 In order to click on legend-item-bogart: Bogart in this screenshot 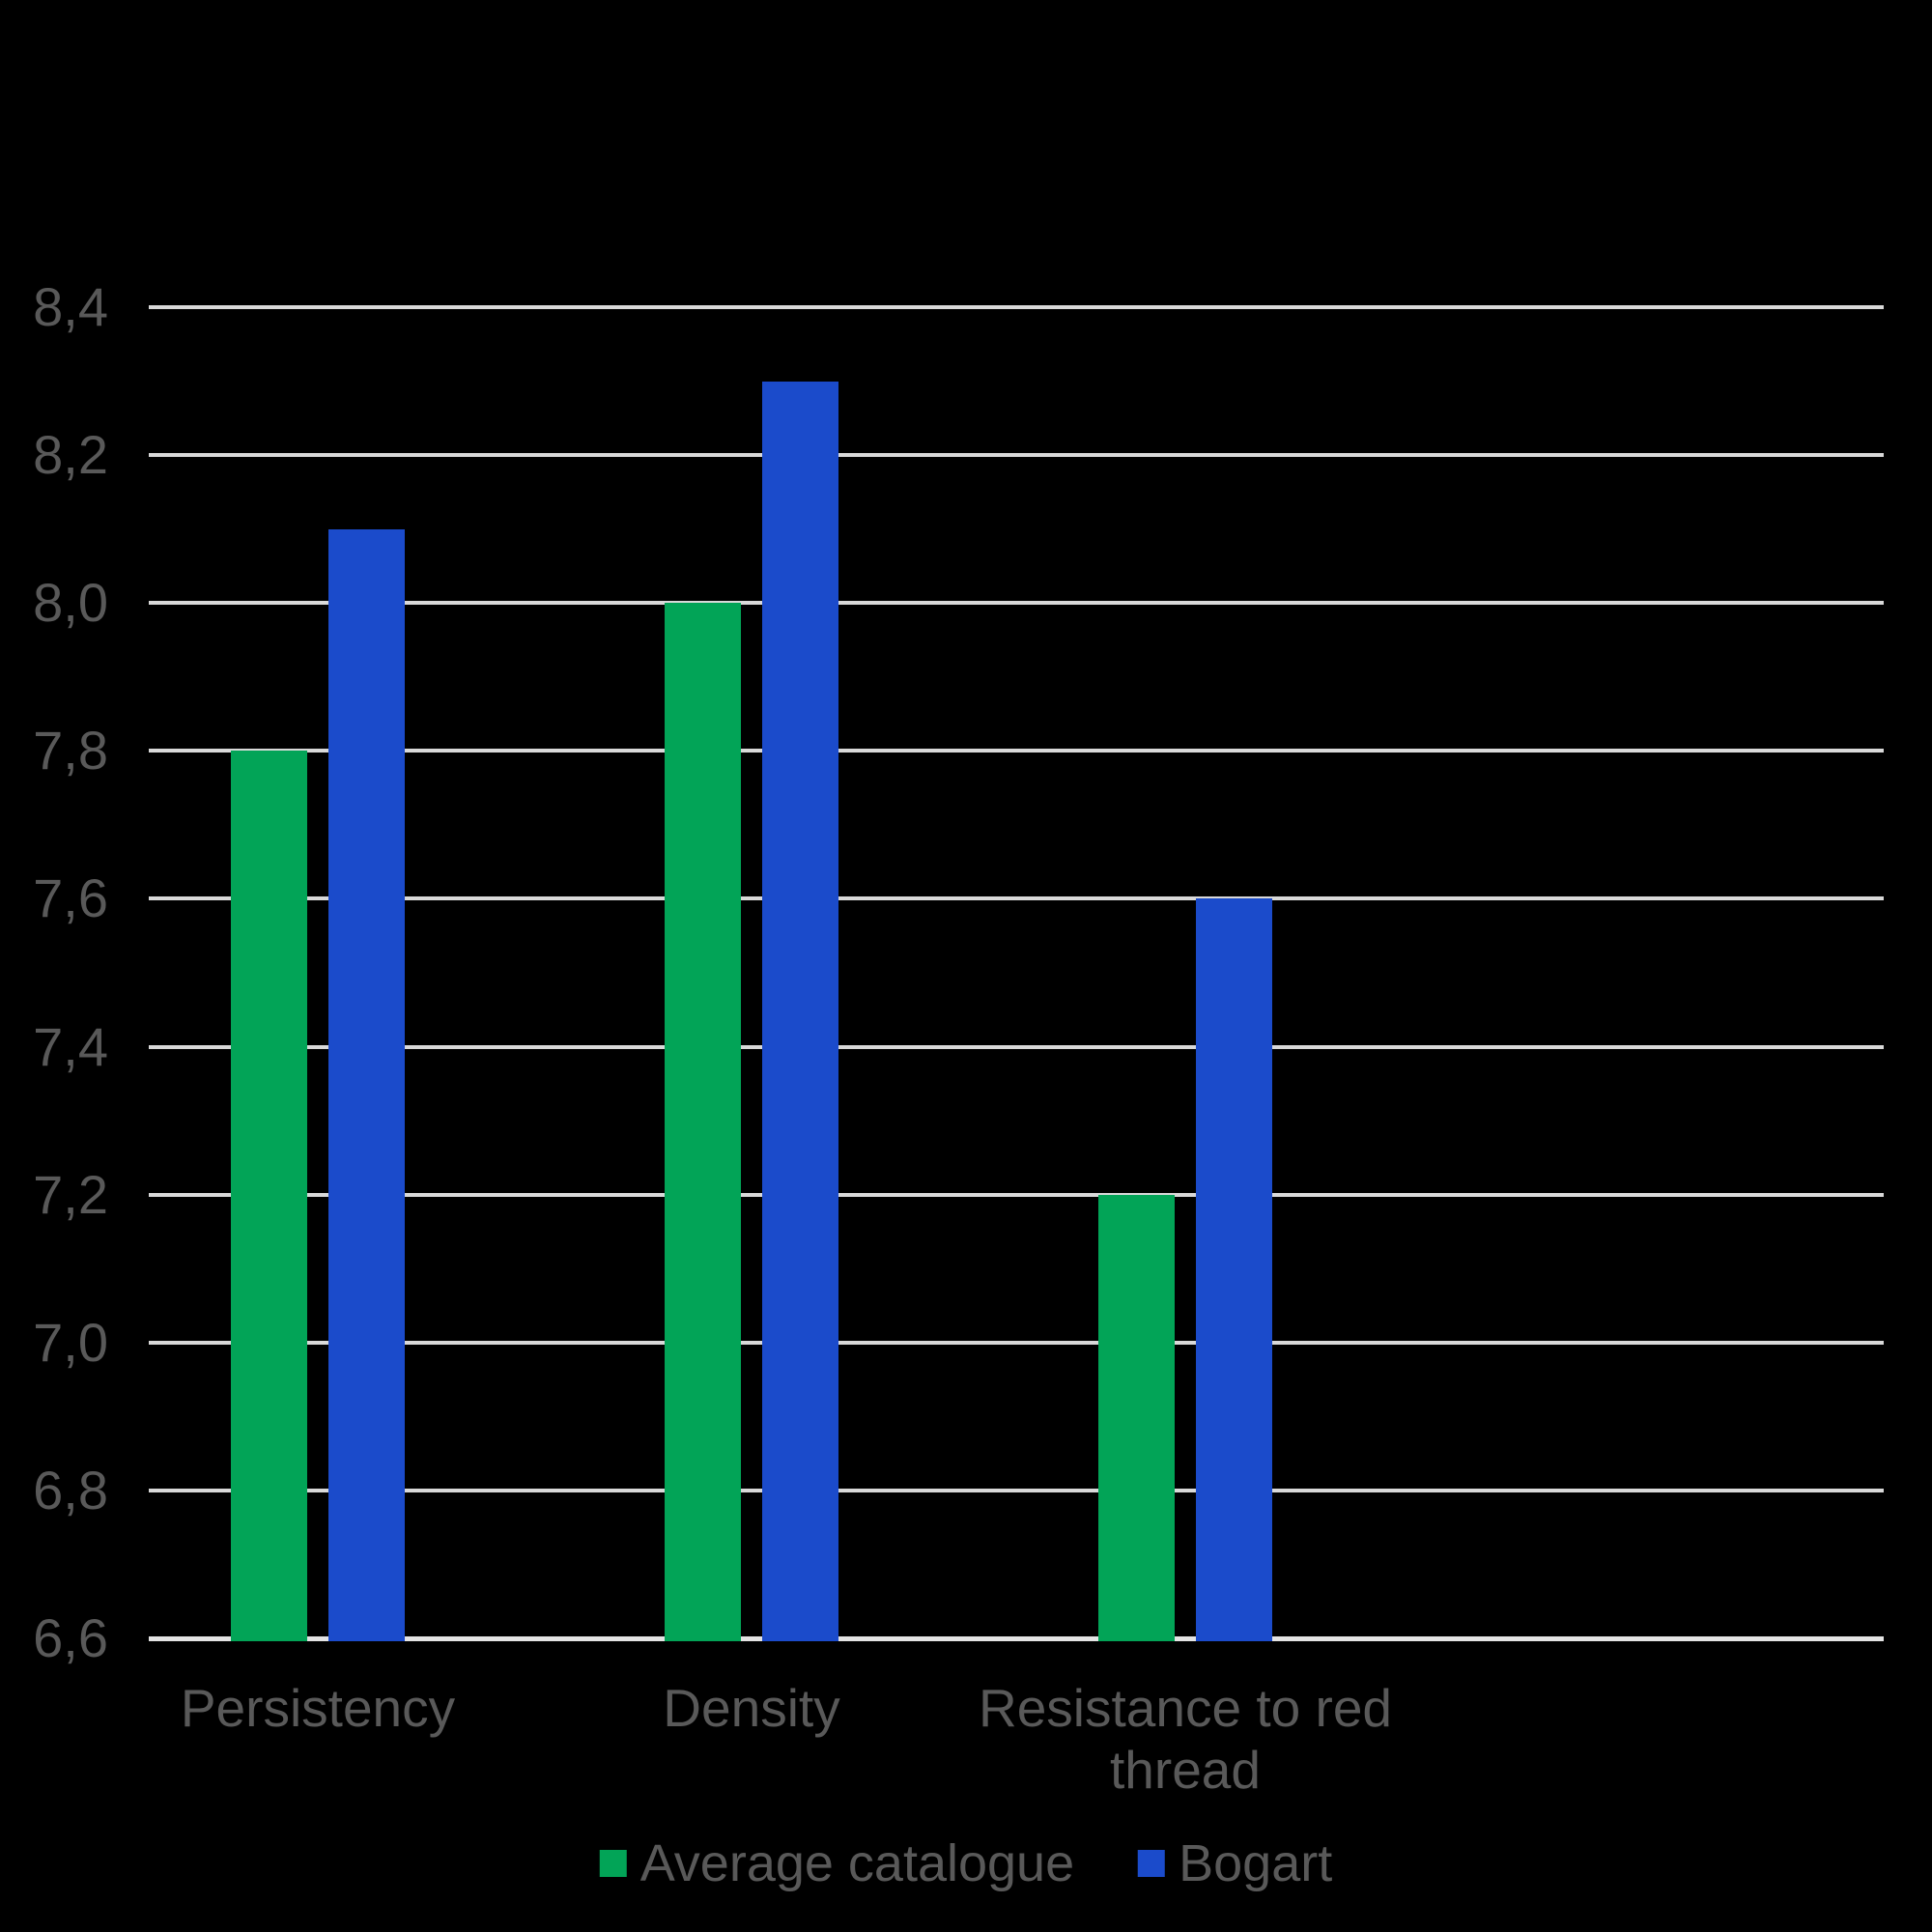, I will do `click(1235, 1863)`.